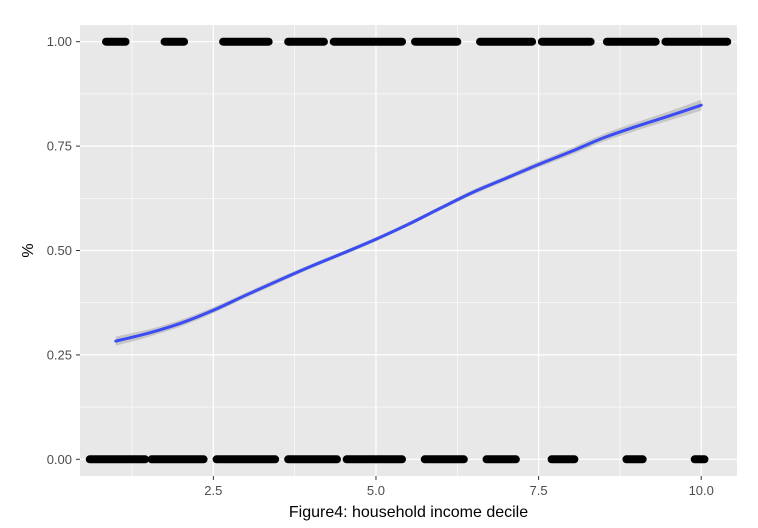 This screenshot has height=528, width=758. What do you see at coordinates (408, 512) in the screenshot?
I see `x-axis-title: Figure4: household income decile` at bounding box center [408, 512].